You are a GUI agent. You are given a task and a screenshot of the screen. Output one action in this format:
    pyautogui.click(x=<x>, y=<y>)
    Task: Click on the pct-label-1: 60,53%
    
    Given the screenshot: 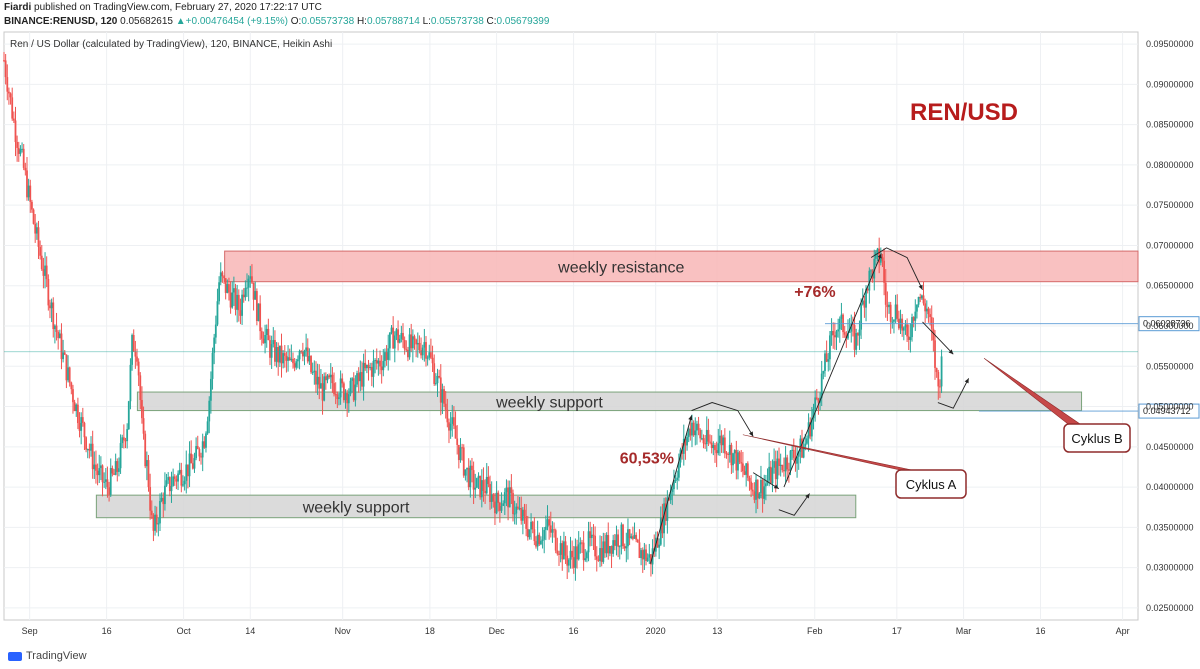 What is the action you would take?
    pyautogui.click(x=647, y=459)
    